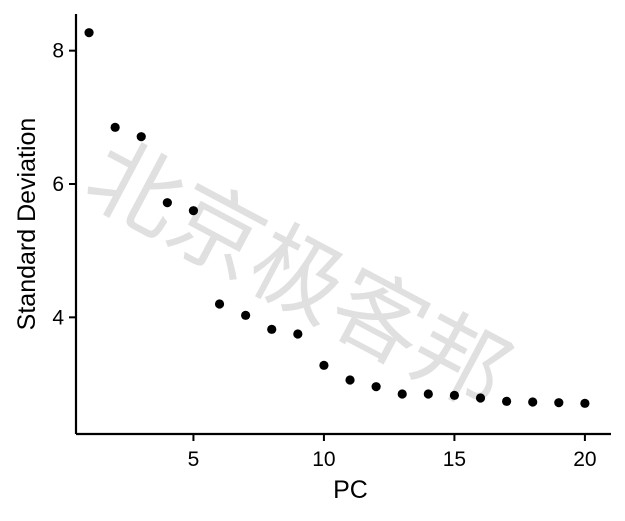 The height and width of the screenshot is (521, 625). What do you see at coordinates (58, 184) in the screenshot?
I see `y-tick-label: 6` at bounding box center [58, 184].